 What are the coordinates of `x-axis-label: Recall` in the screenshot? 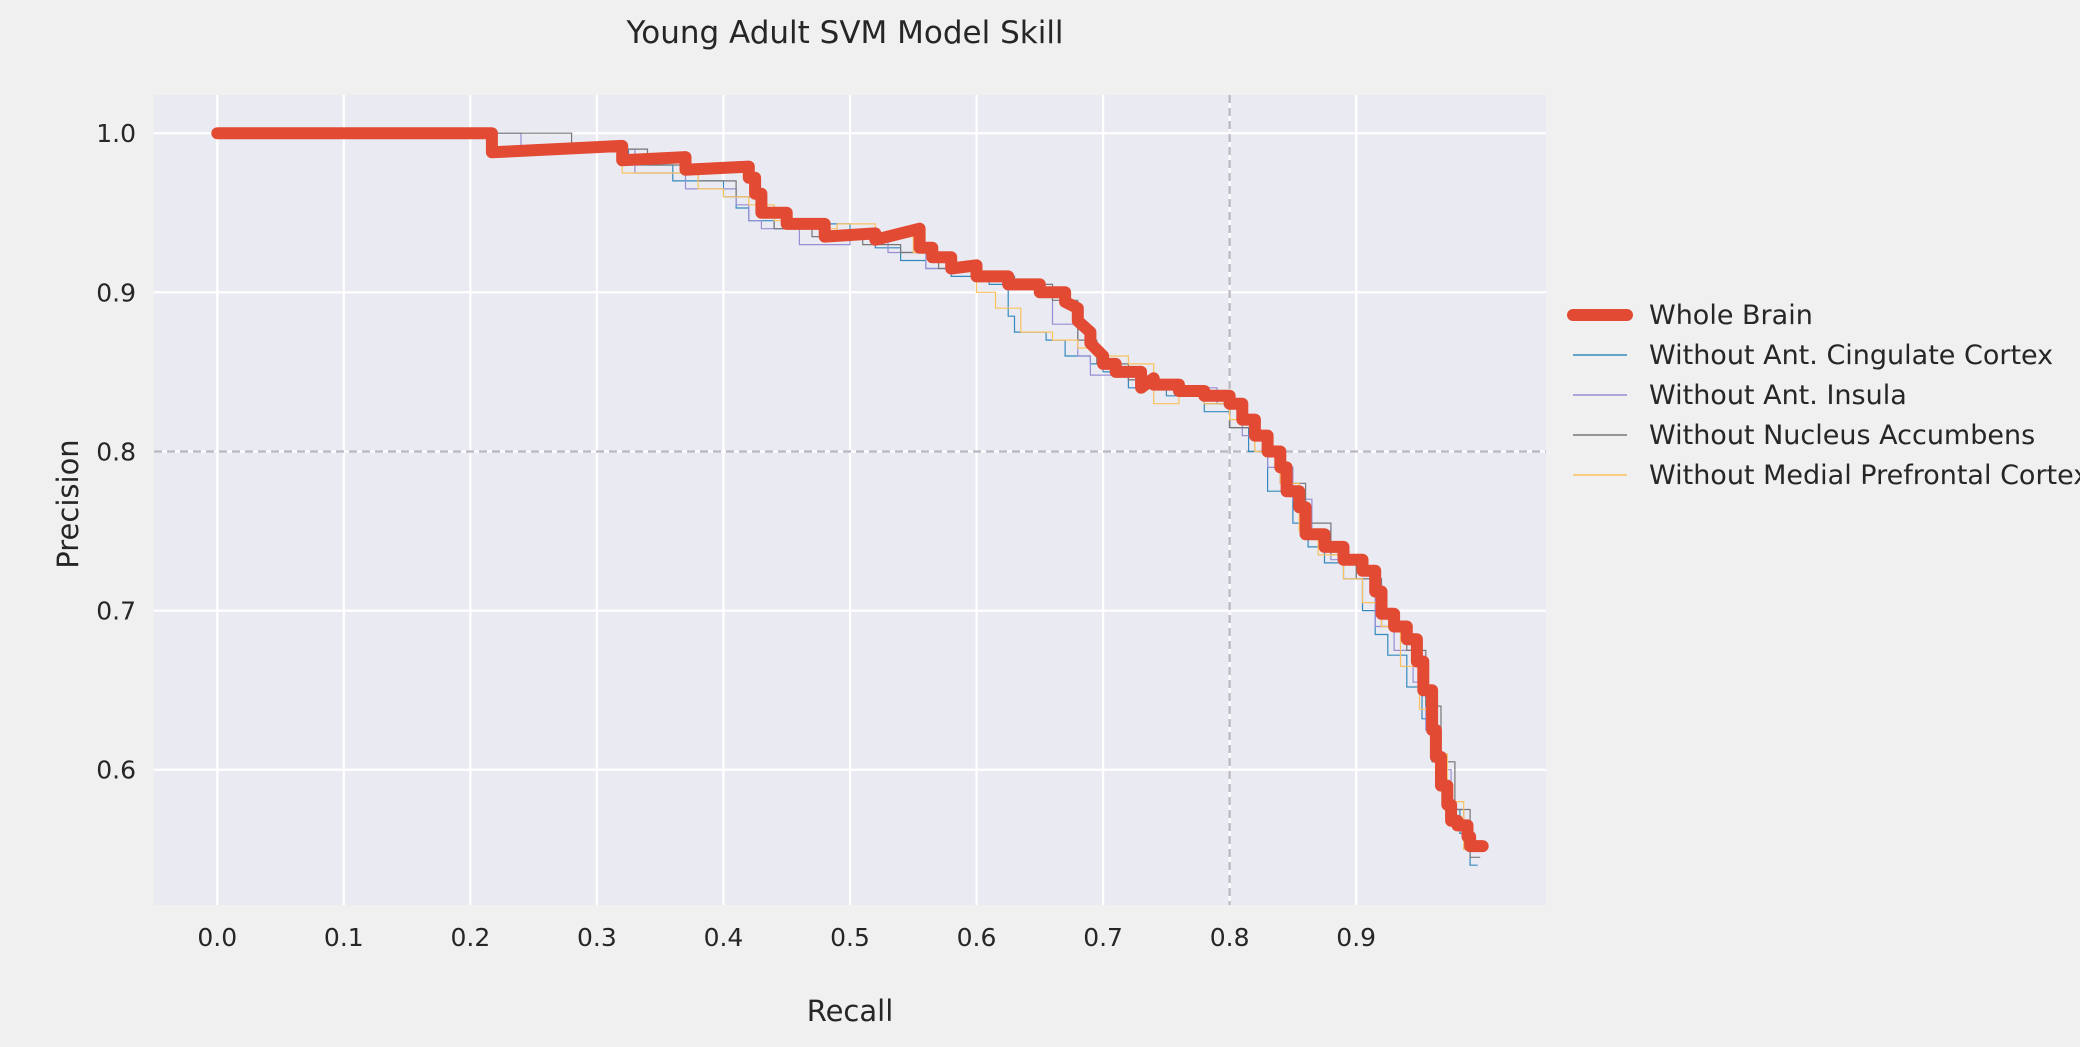 It's located at (850, 1011).